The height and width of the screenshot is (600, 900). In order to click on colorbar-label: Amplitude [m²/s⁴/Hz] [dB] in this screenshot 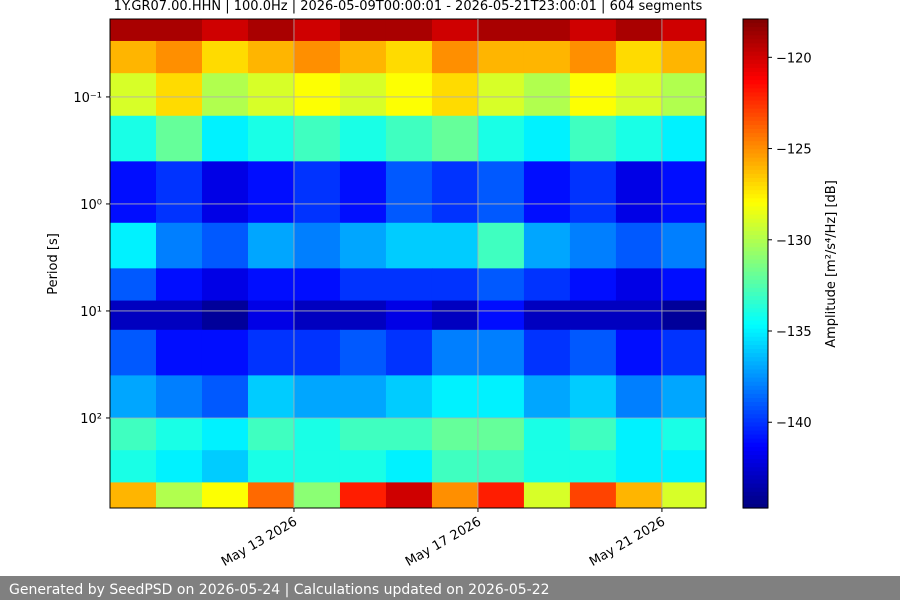, I will do `click(831, 264)`.